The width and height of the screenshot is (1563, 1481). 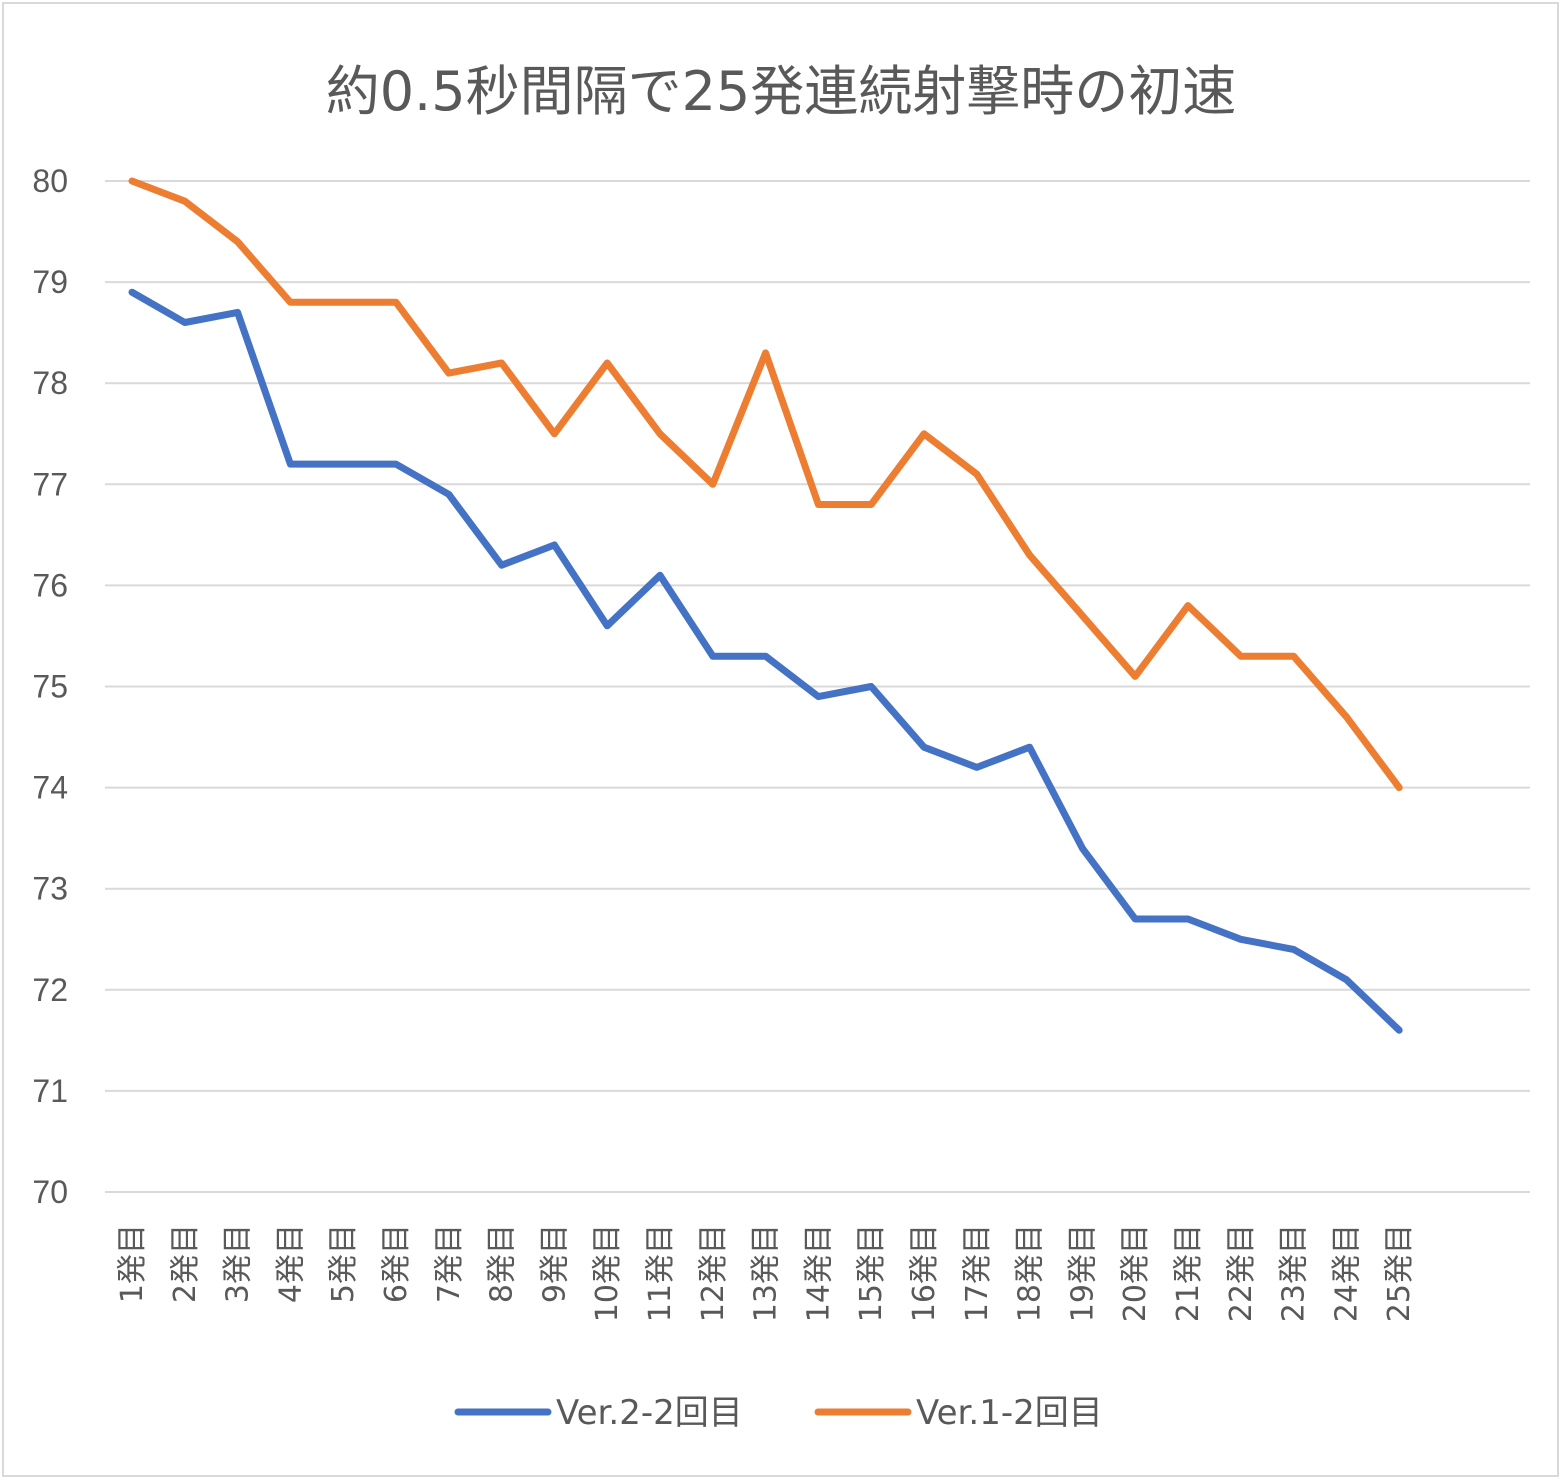 I want to click on y-axis-ticks: 70 71 72 73 74 75 76 77 78 79 80, so click(x=50, y=686).